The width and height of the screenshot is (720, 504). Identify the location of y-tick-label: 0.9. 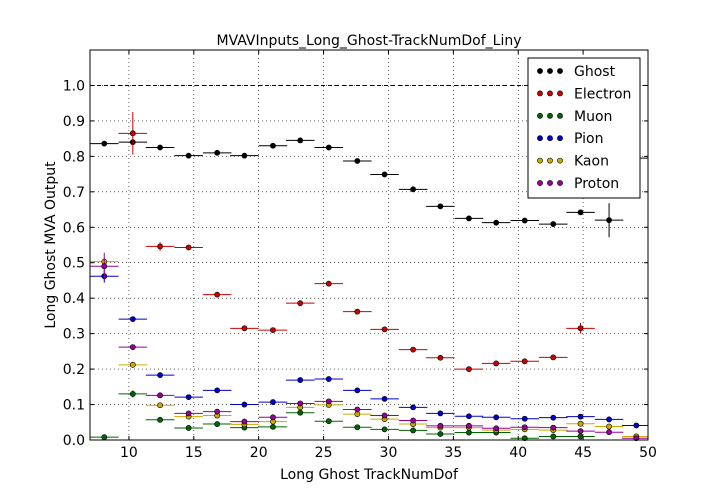
(74, 122).